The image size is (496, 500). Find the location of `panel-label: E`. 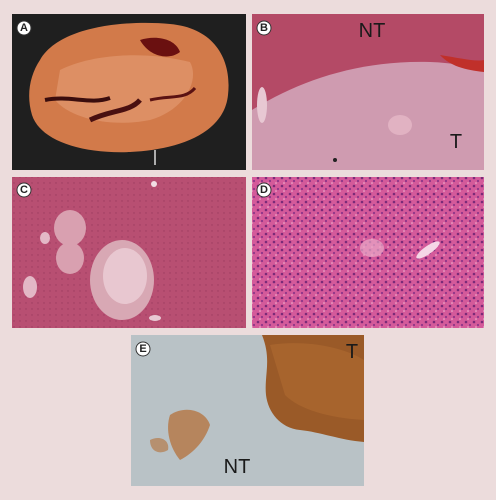

panel-label: E is located at coordinates (142, 349).